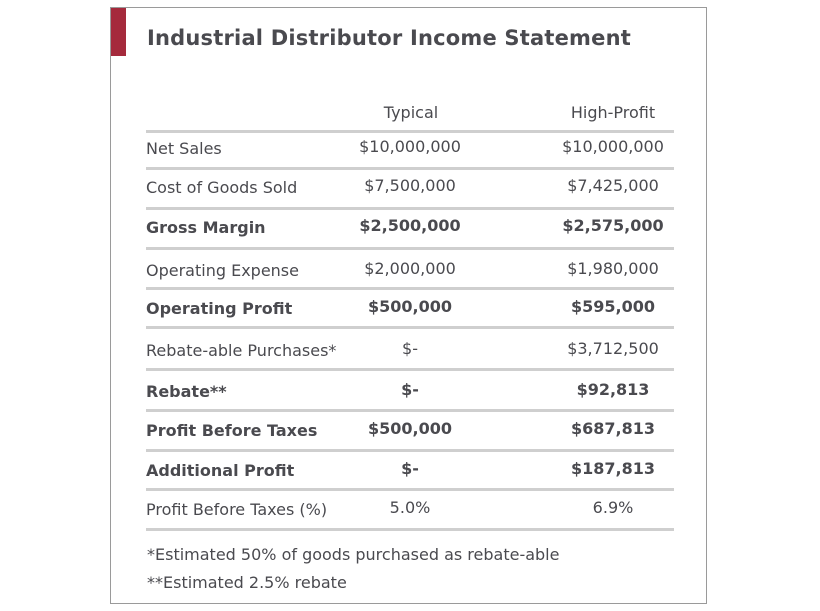 The image size is (820, 611). Describe the element at coordinates (410, 236) in the screenshot. I see `table-row: Gross Margin $2,500,000 $2,575,000` at that location.